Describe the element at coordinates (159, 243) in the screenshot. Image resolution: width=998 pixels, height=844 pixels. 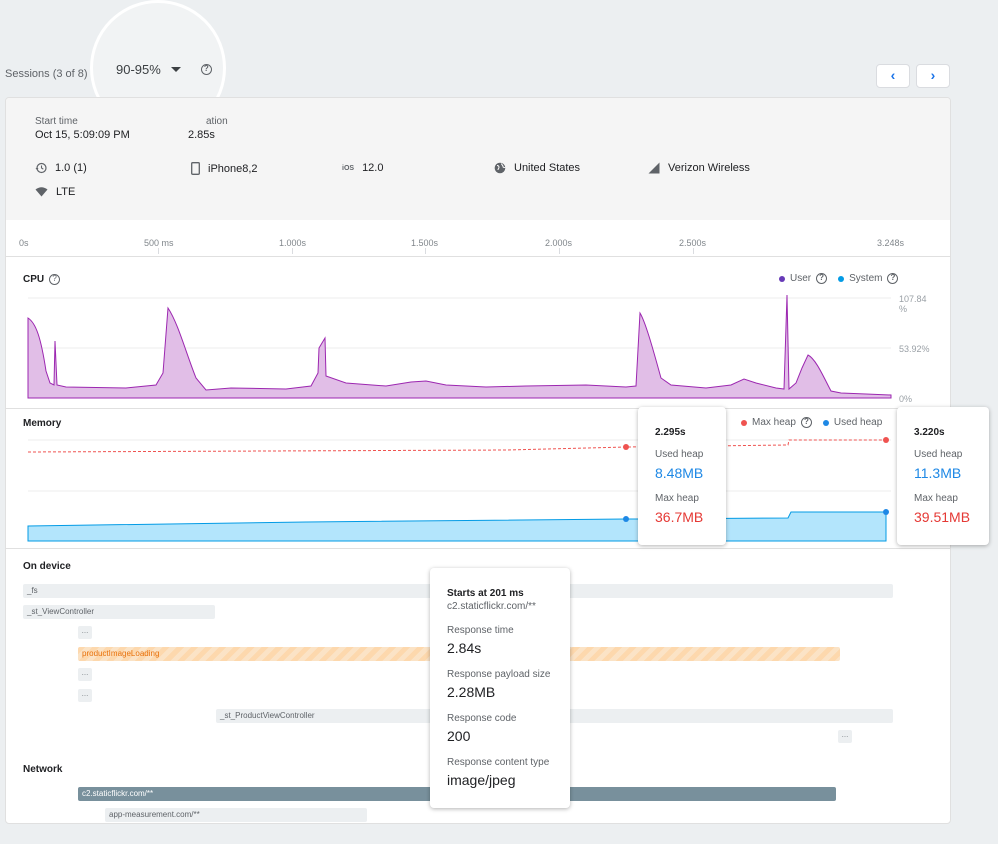
I see `timeline-tick: 500 ms` at that location.